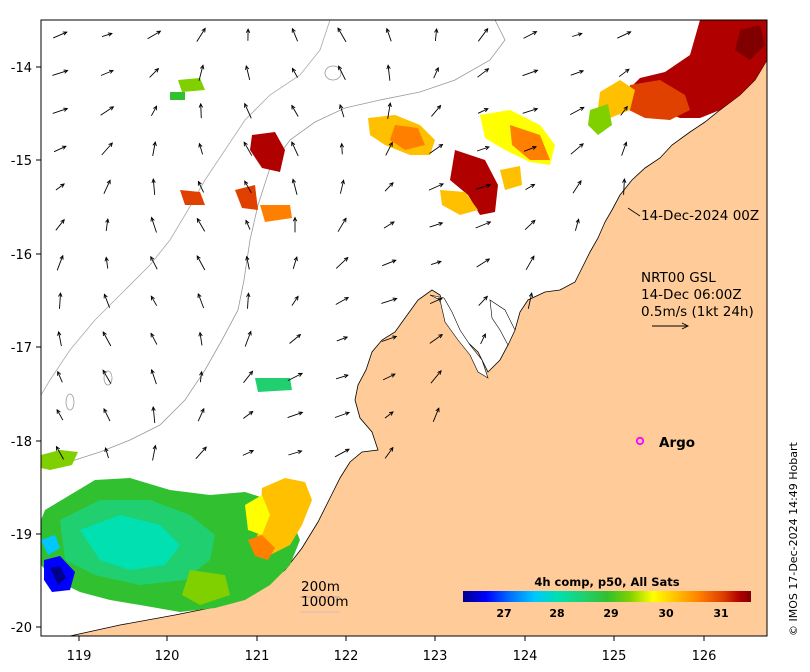 The height and width of the screenshot is (672, 810). What do you see at coordinates (691, 295) in the screenshot?
I see `current-time-label: 14-Dec 06:00Z` at bounding box center [691, 295].